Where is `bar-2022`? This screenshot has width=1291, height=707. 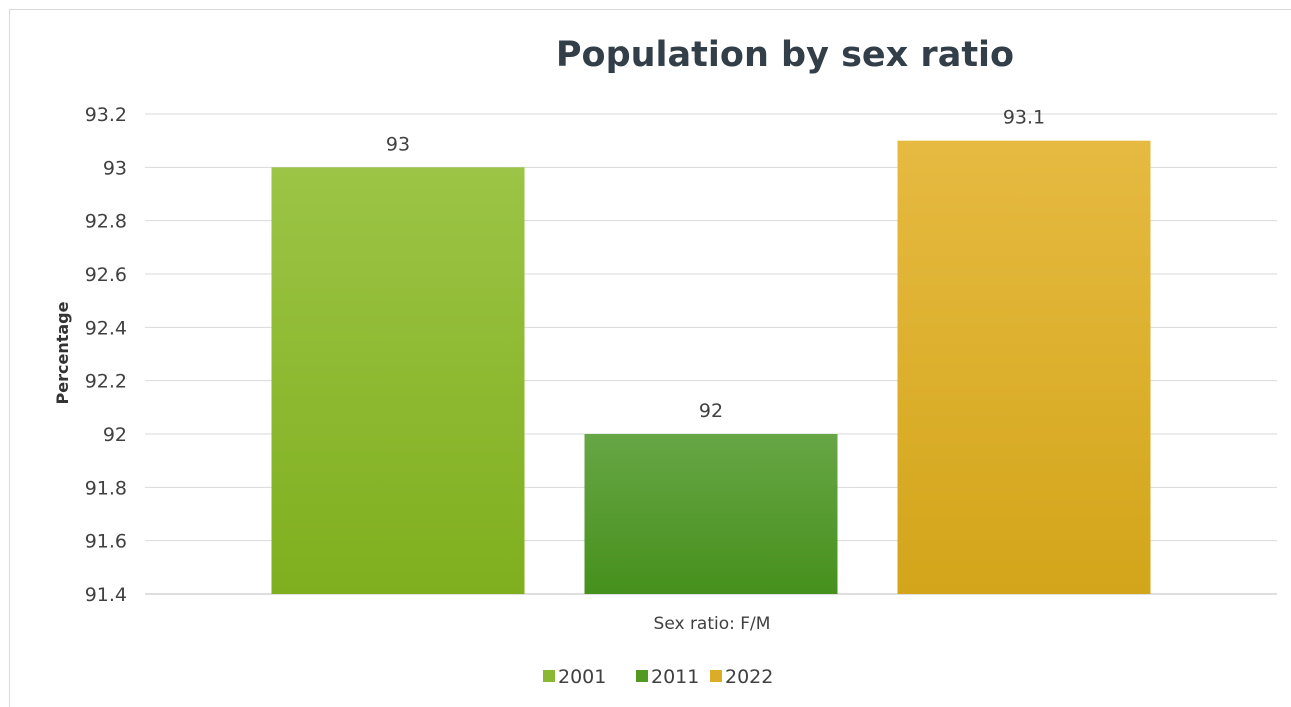
bar-2022 is located at coordinates (1024, 367).